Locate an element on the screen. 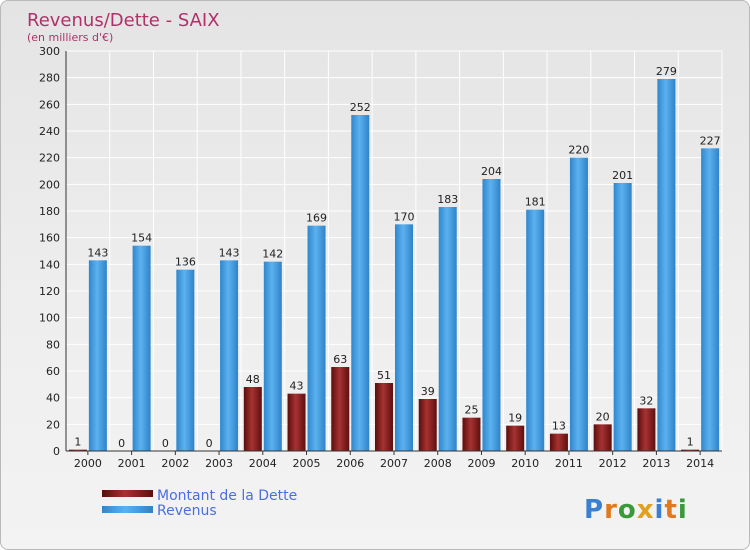 The width and height of the screenshot is (750, 550). data-label: 43 is located at coordinates (297, 386).